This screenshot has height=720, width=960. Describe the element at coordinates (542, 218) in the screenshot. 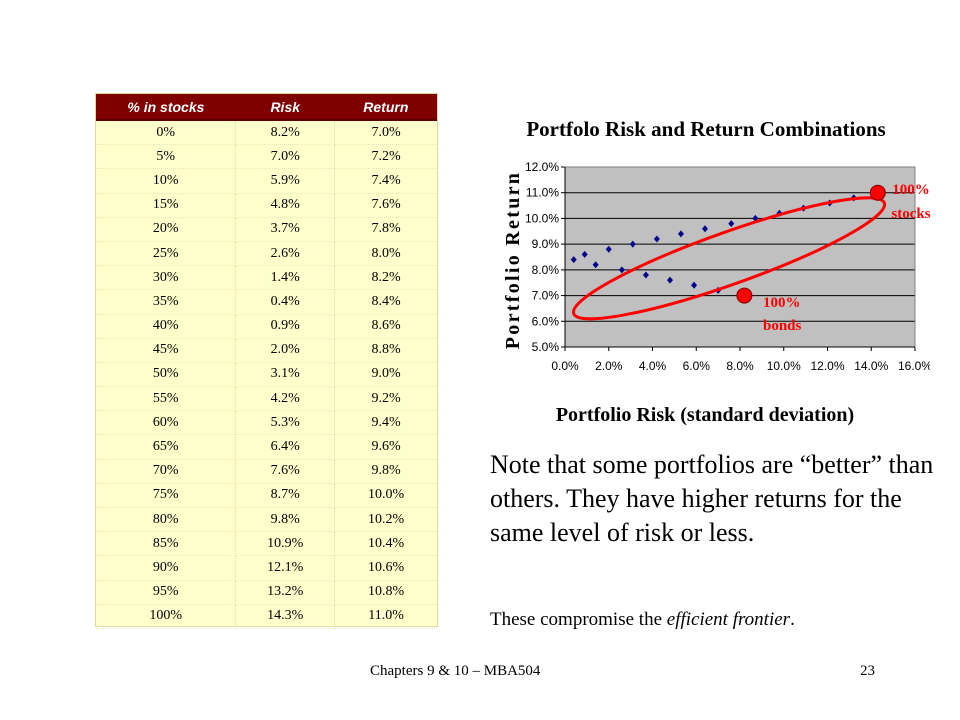

I see `y-tick-label: 10.0%` at that location.